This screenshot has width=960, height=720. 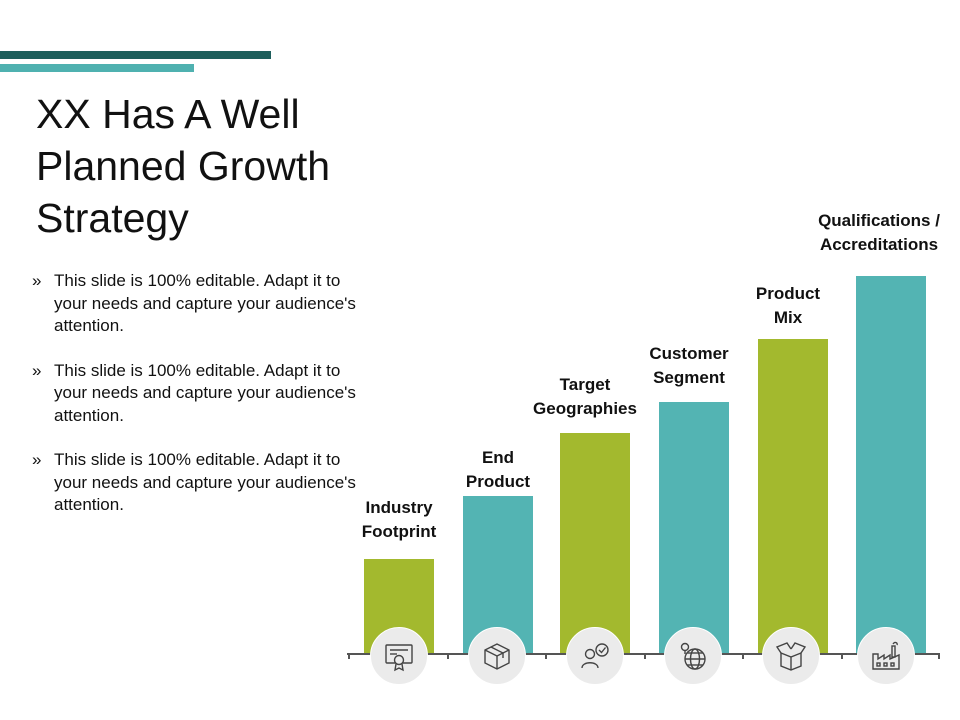 What do you see at coordinates (595, 656) in the screenshot?
I see `user-check-icon` at bounding box center [595, 656].